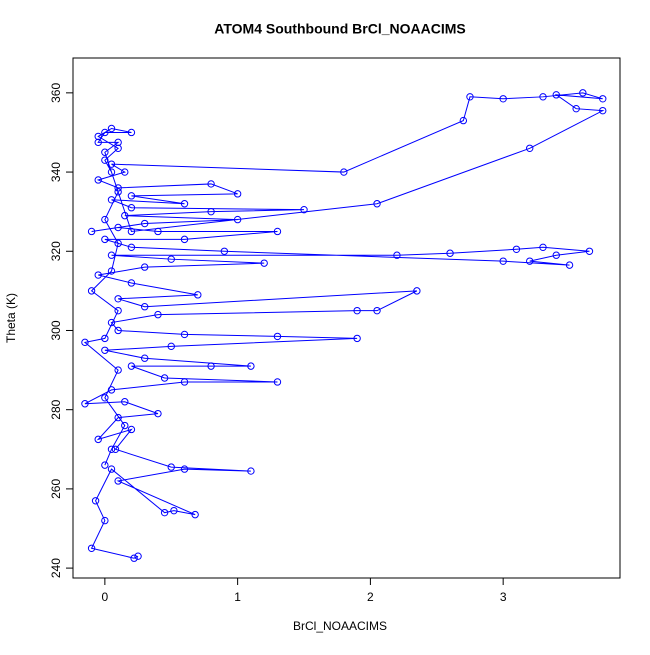 The height and width of the screenshot is (655, 650). I want to click on x-tick-label: 3, so click(503, 597).